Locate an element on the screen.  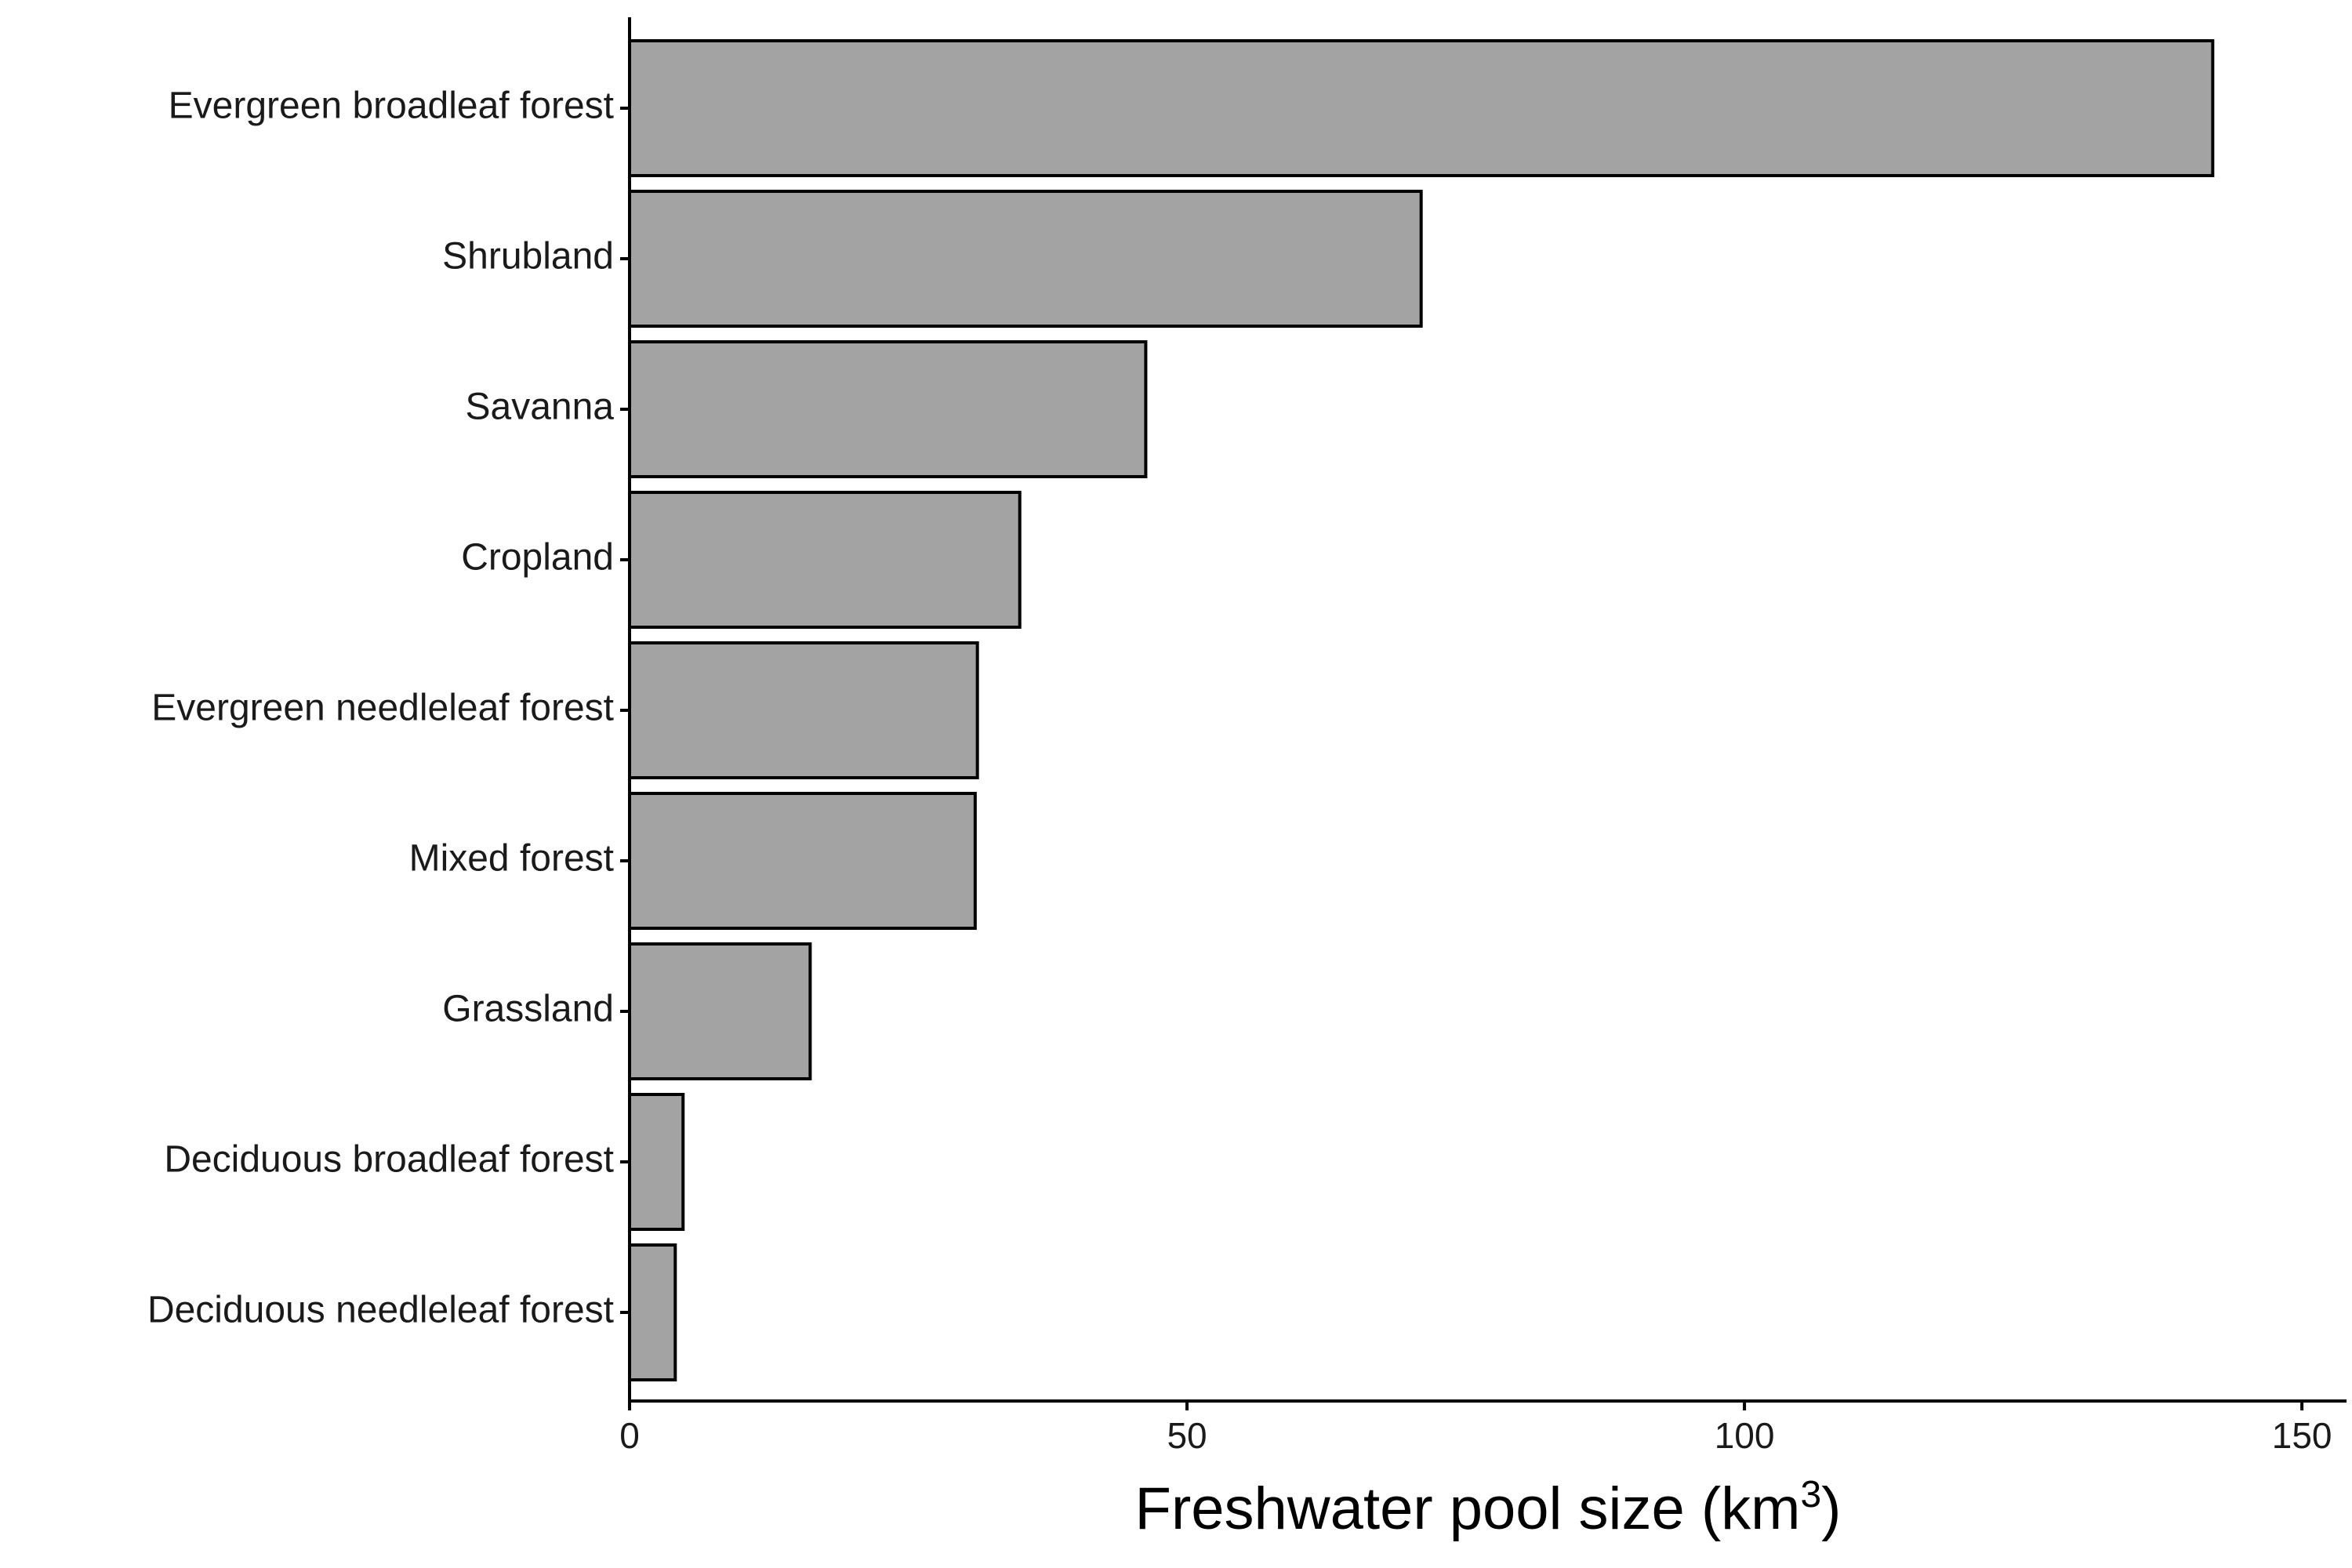
x-axis-title-suffix: ) is located at coordinates (1831, 1508).